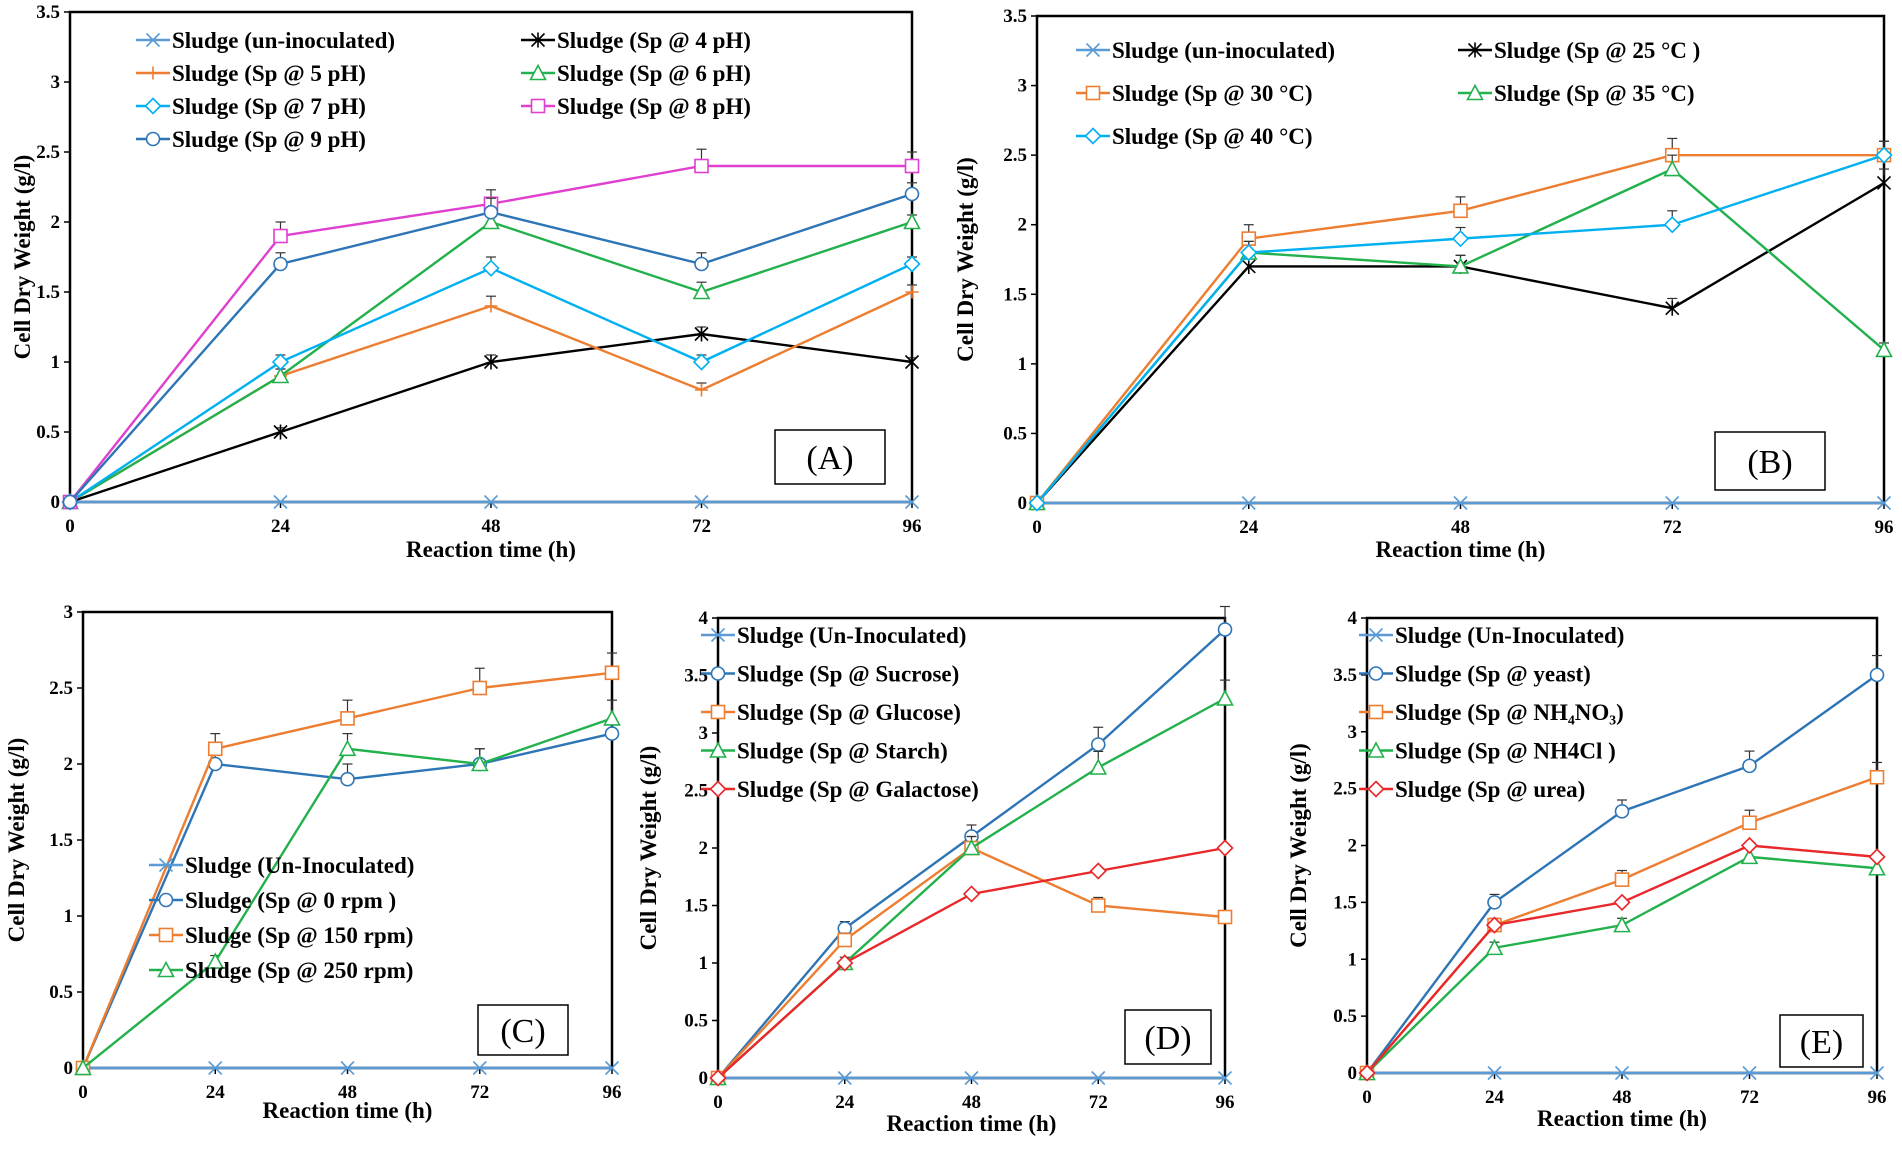 The image size is (1902, 1150). I want to click on legend-item: Sludge (Sp @ yeast), so click(1475, 675).